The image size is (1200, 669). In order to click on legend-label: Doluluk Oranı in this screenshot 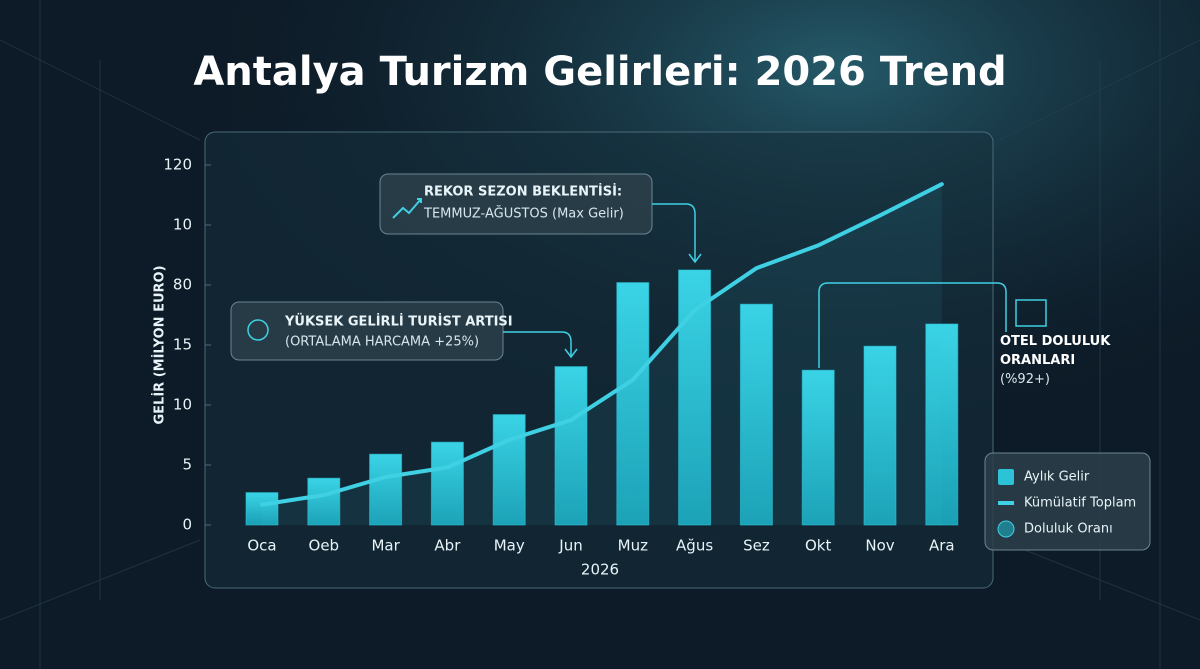, I will do `click(1068, 529)`.